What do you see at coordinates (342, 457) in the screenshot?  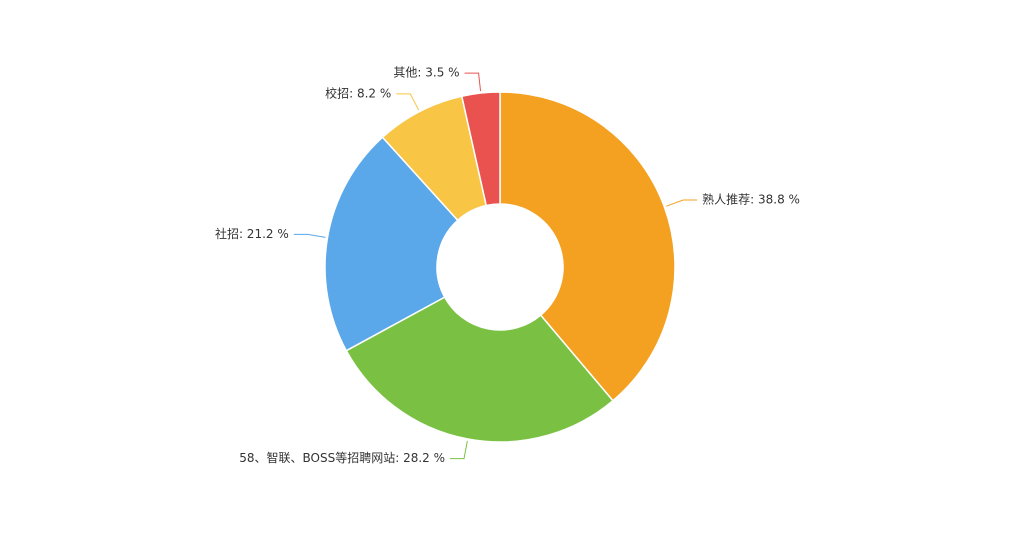 I see `slice-label: 58、智联、BOSS等招聘网站: 28.2 %` at bounding box center [342, 457].